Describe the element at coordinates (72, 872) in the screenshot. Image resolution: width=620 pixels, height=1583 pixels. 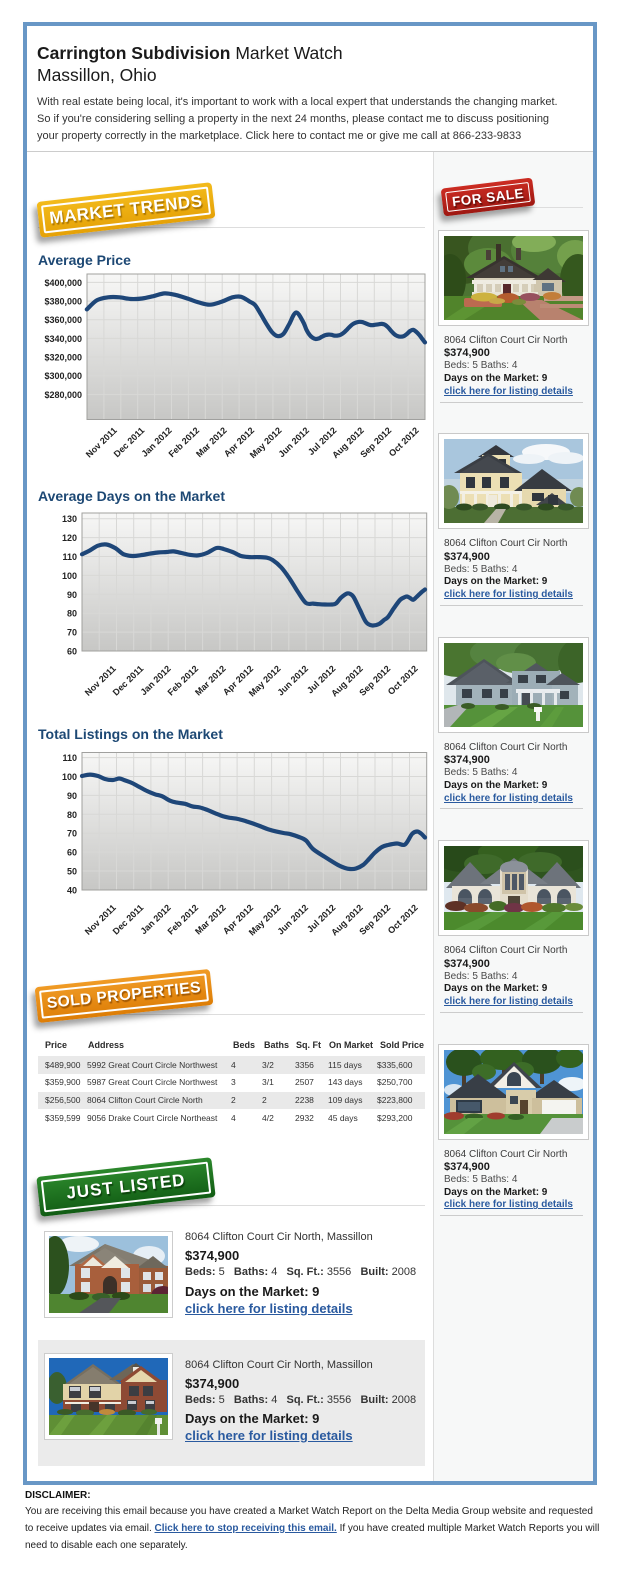
I see `svg-text: 50` at that location.